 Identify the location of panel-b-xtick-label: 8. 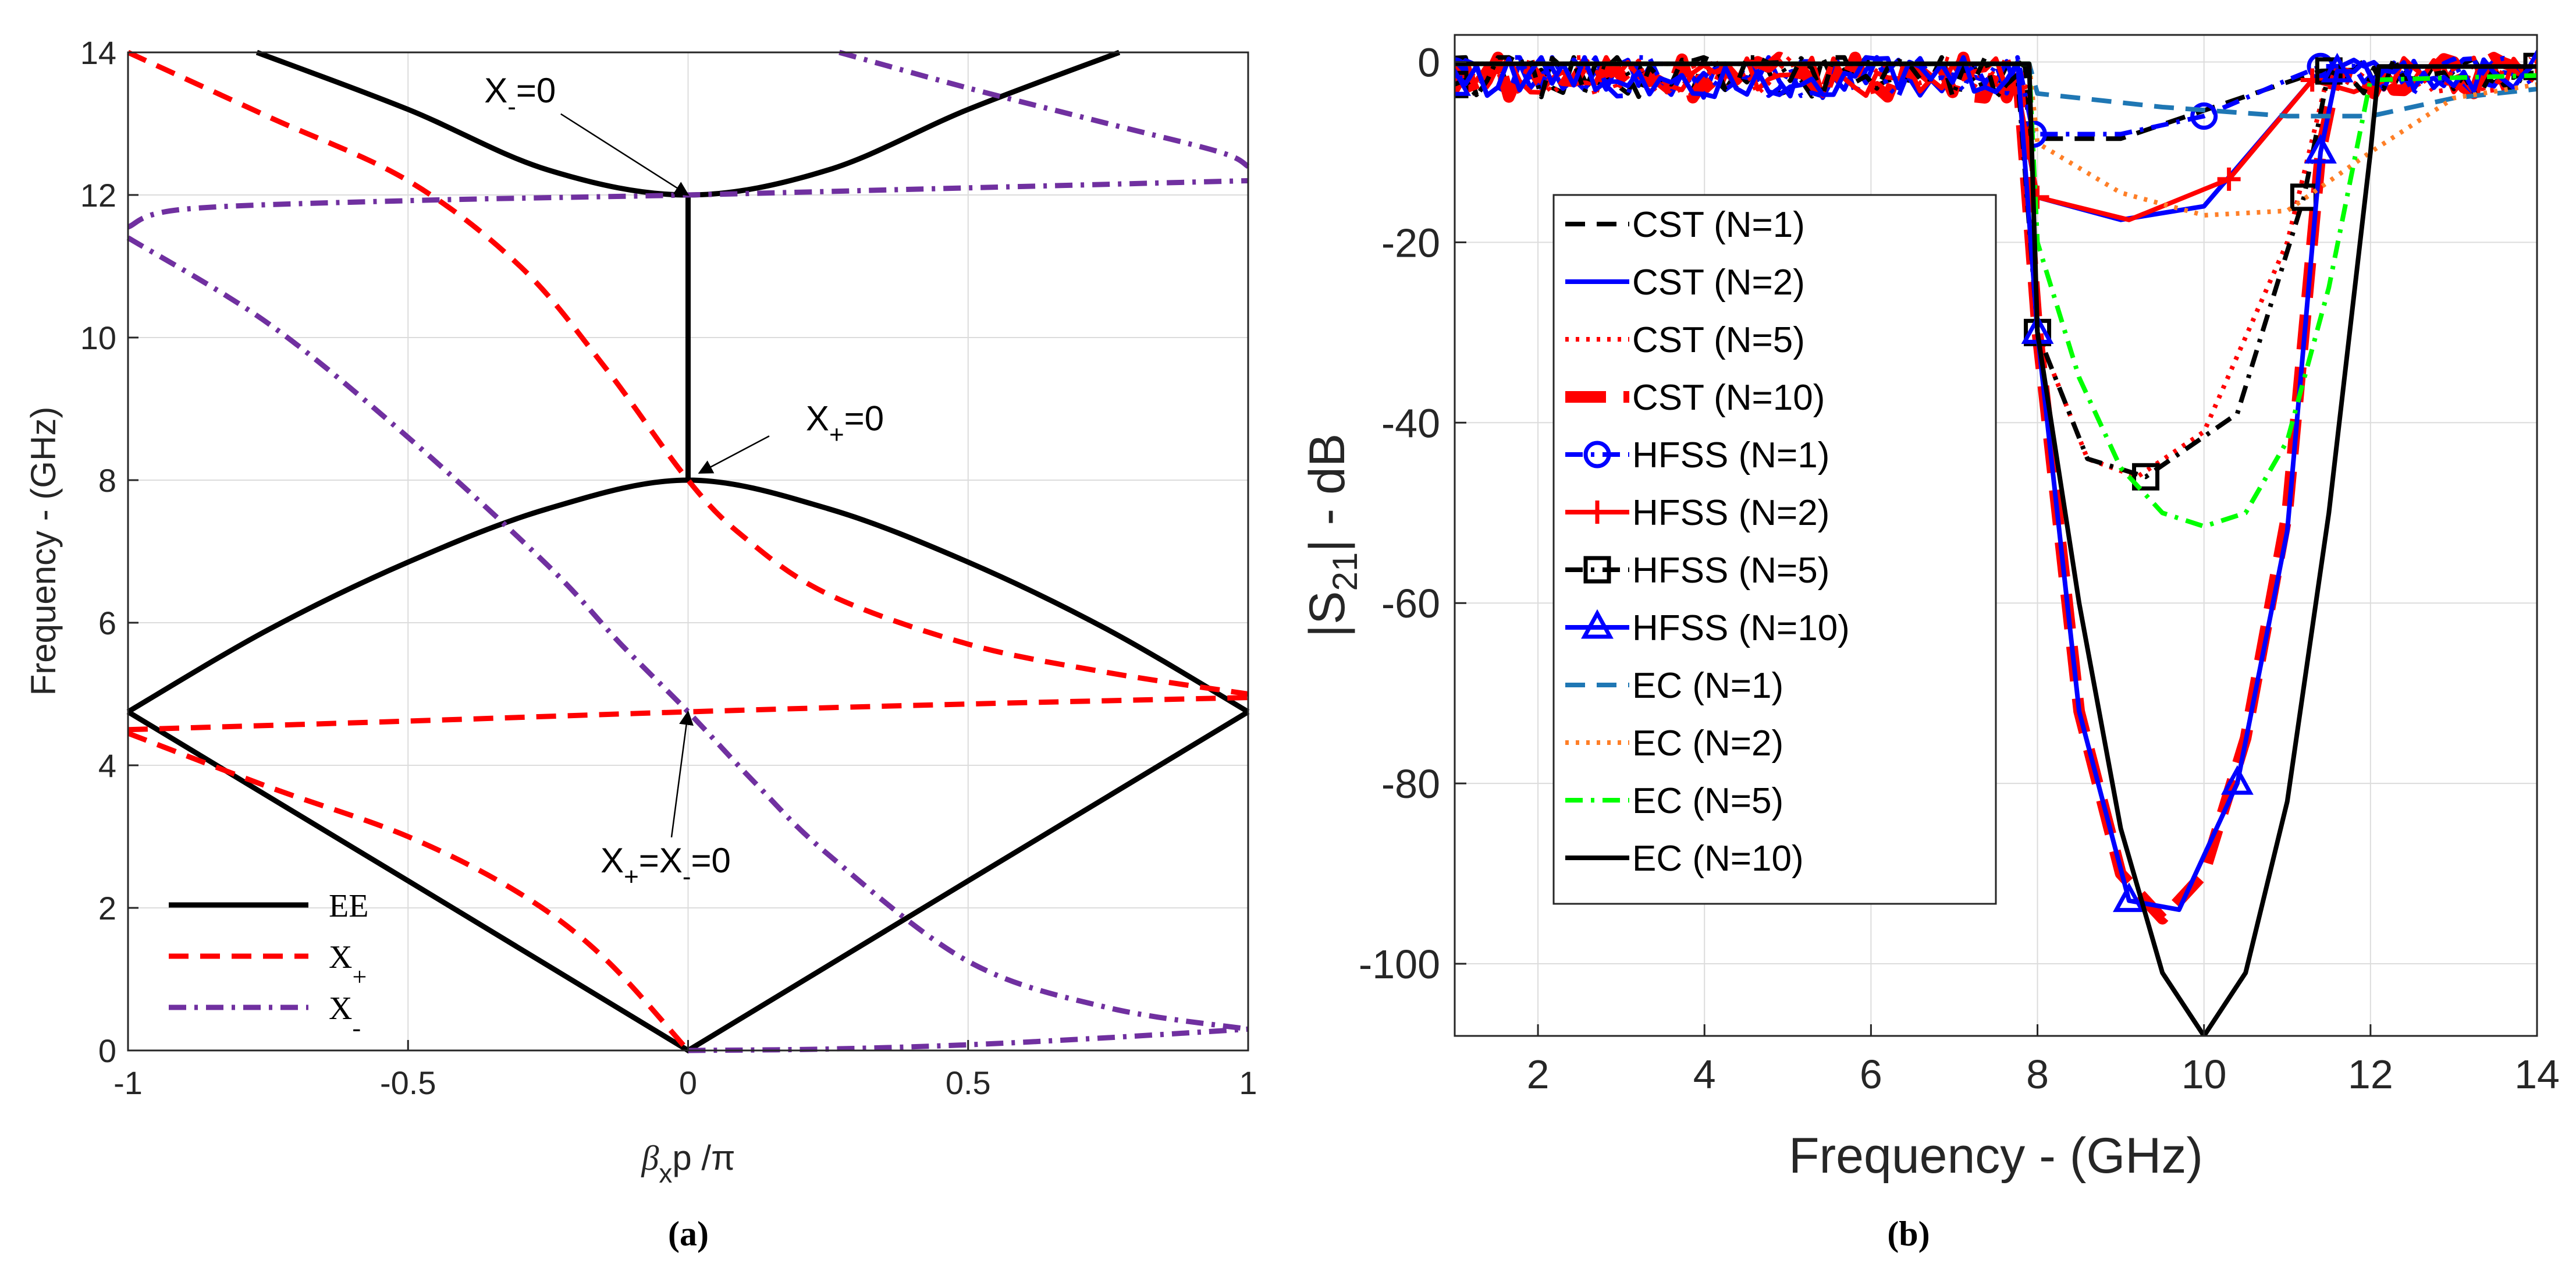
(2038, 1074).